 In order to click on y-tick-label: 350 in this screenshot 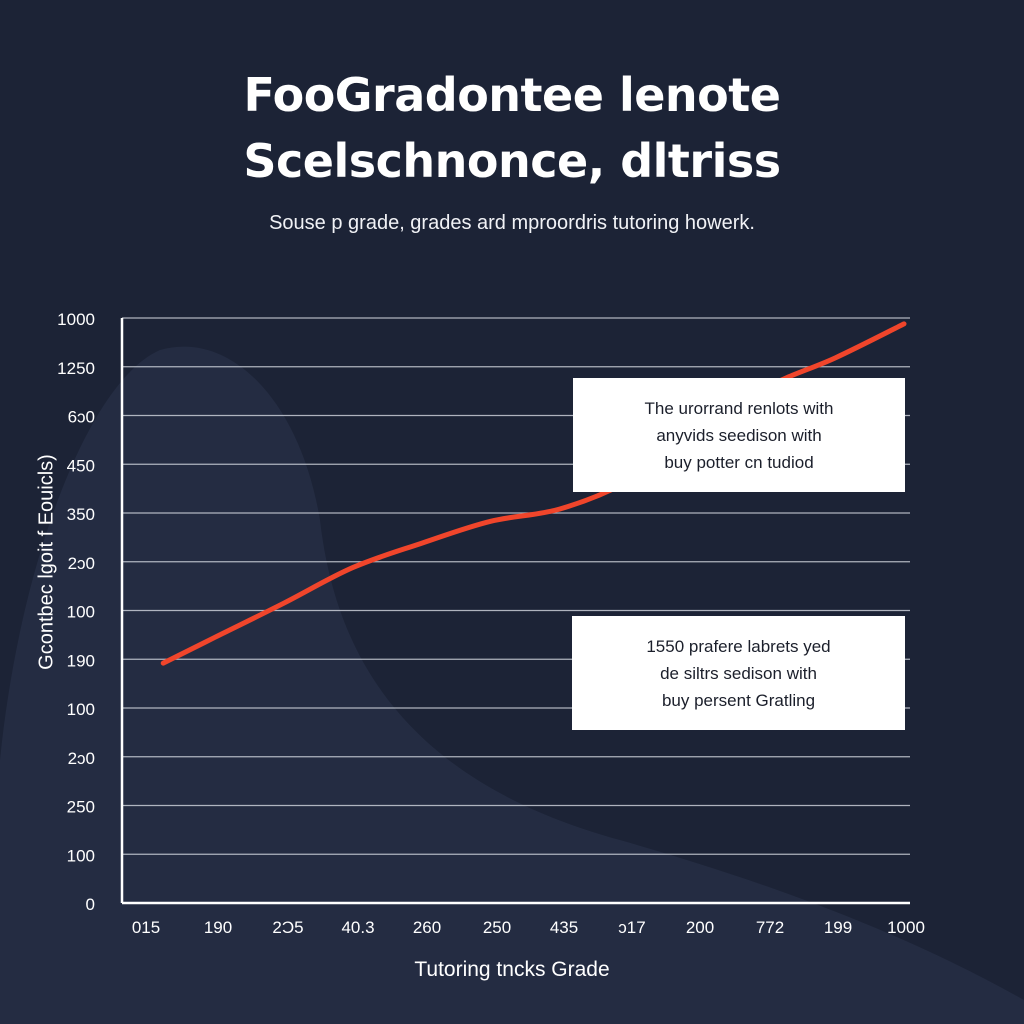, I will do `click(81, 514)`.